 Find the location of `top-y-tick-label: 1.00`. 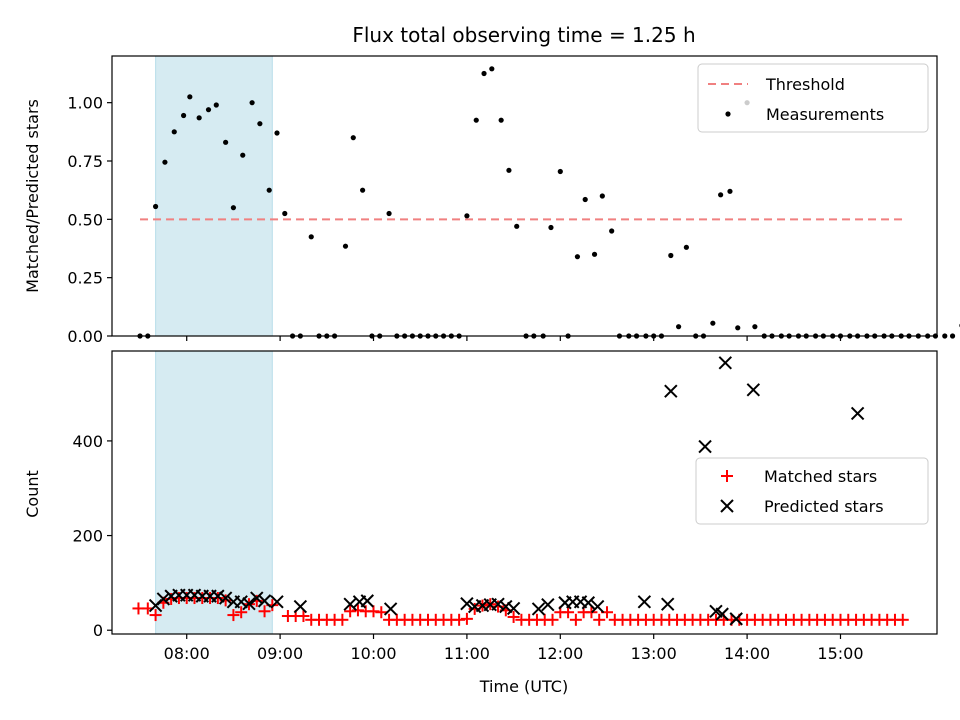

top-y-tick-label: 1.00 is located at coordinates (85, 103).